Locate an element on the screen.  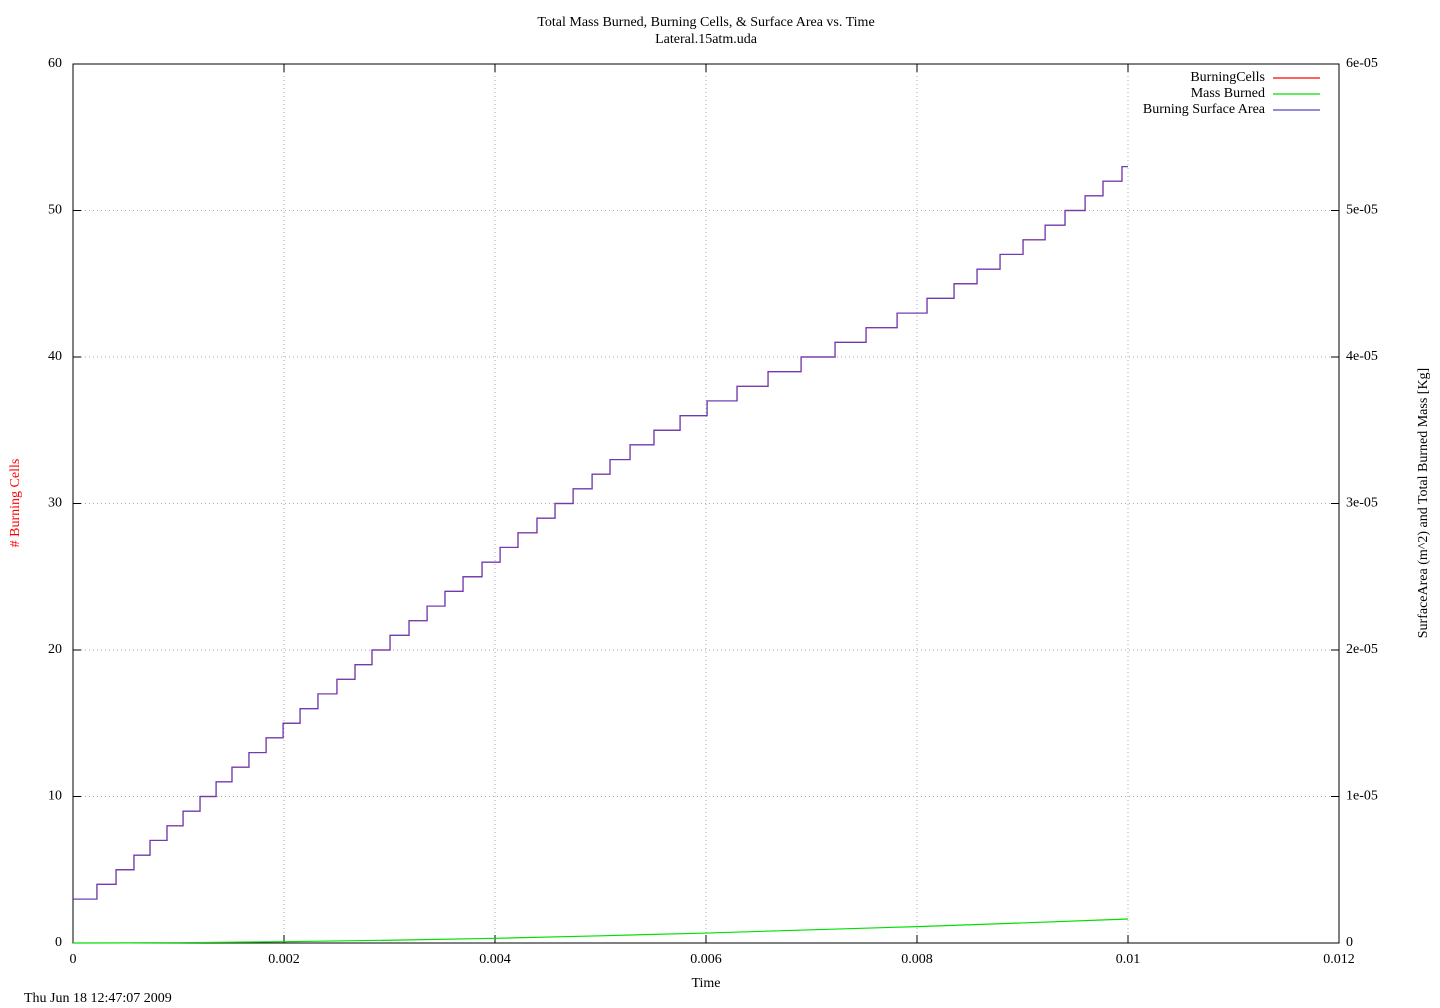
legend-label: Burning Surface Area is located at coordinates (1204, 109).